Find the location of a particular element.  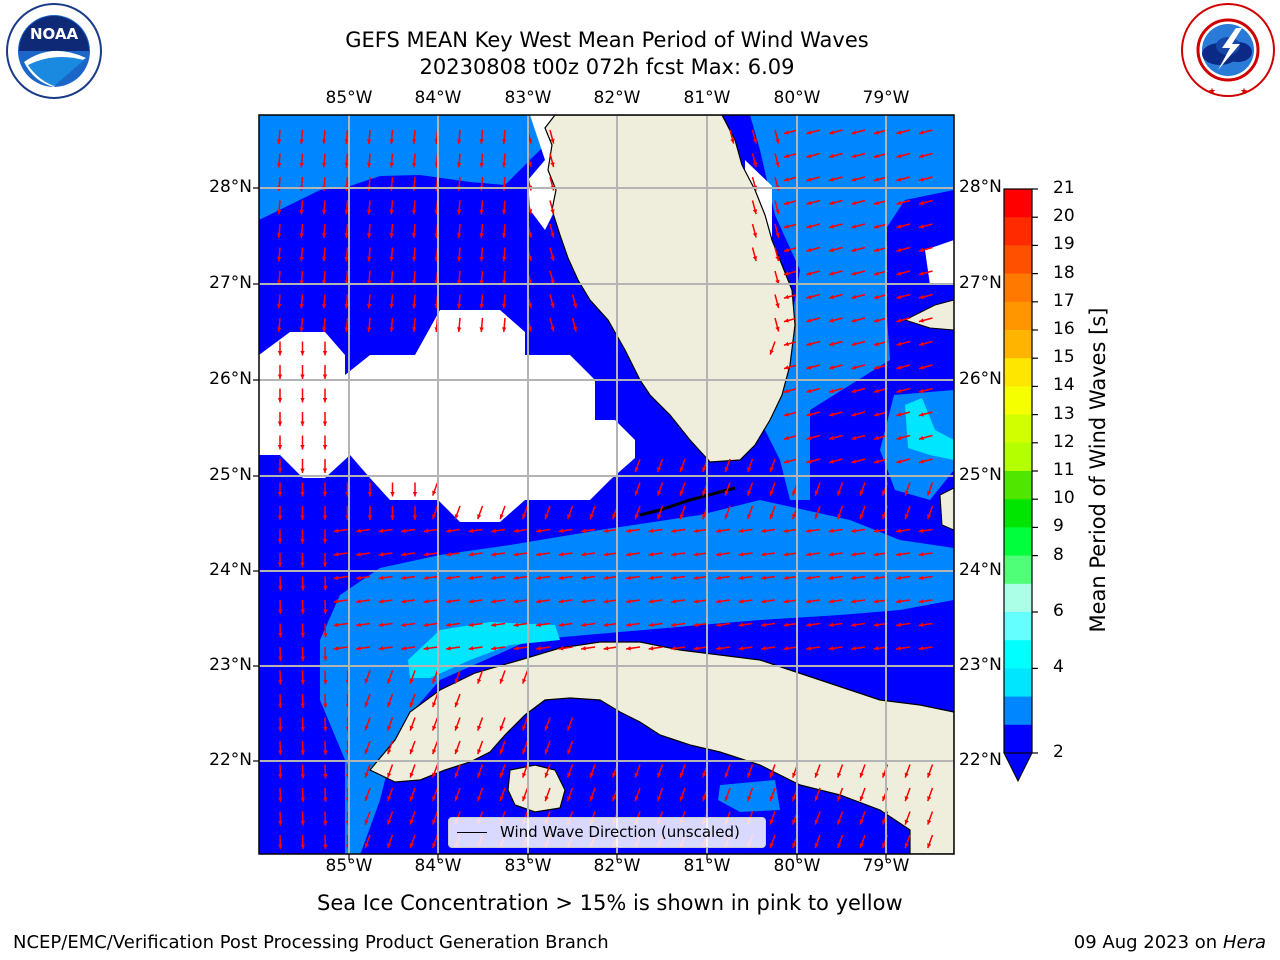

lon-label-top: 84°W is located at coordinates (438, 98).